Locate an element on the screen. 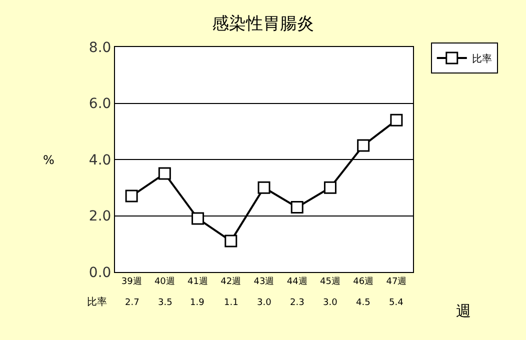 The width and height of the screenshot is (526, 340). data-label: 2.7 is located at coordinates (132, 303).